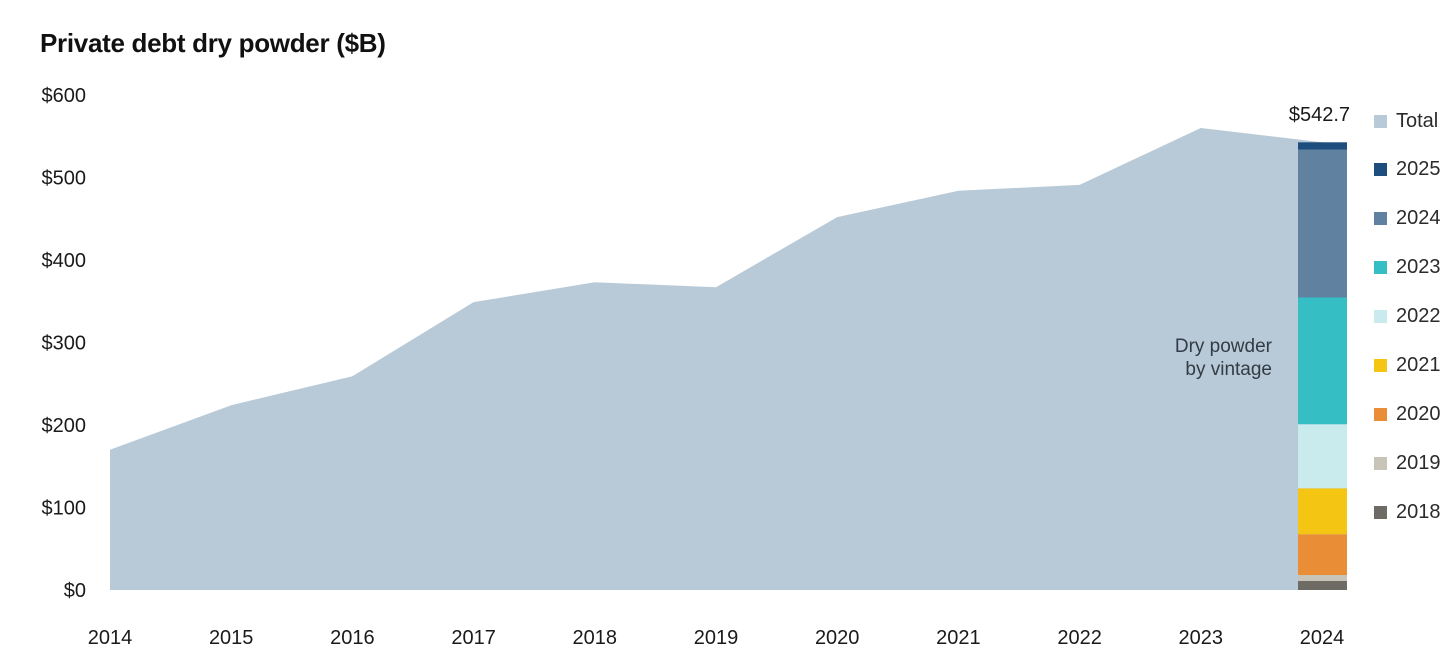 The width and height of the screenshot is (1456, 658). I want to click on legend-item-2019: 2019, so click(1407, 463).